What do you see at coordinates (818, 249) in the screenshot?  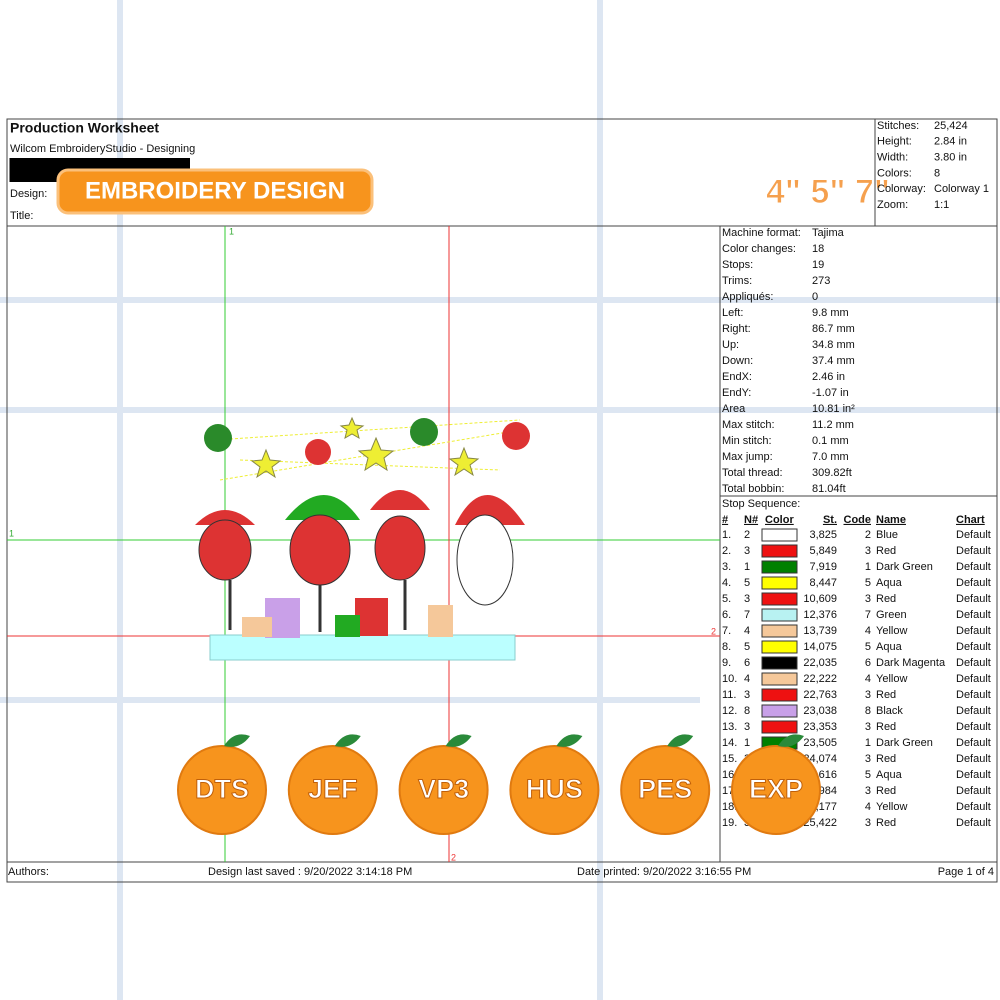 I see `machine-value: 18` at bounding box center [818, 249].